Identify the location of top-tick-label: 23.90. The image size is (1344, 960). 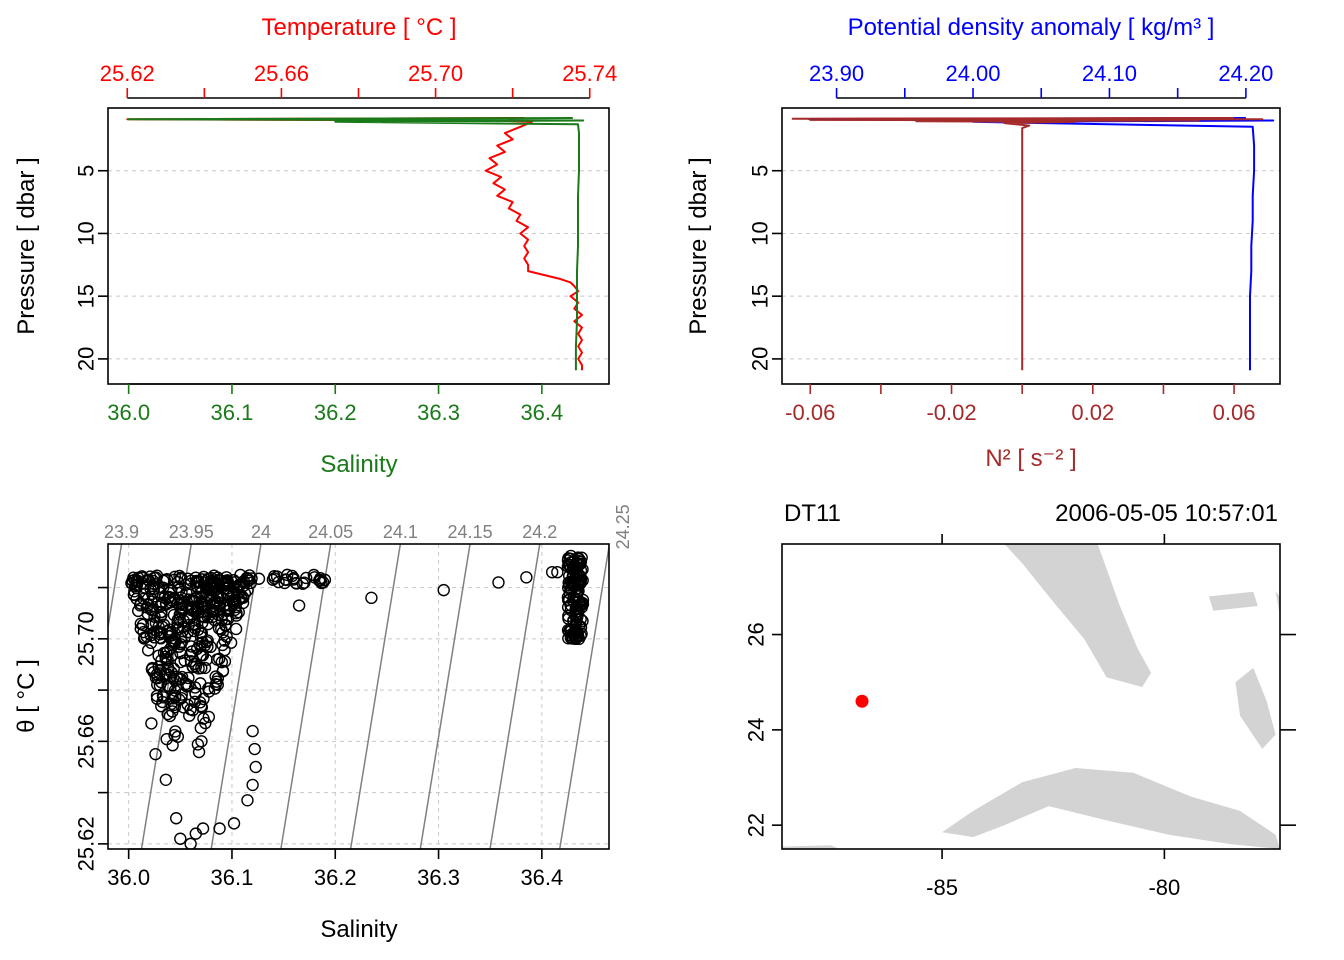
(836, 73).